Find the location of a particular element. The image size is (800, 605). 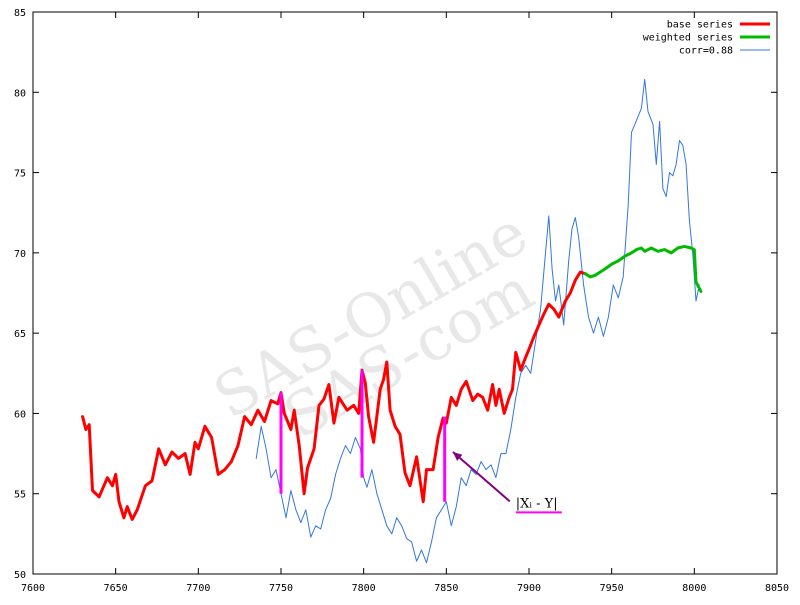

y-tick-label: 75 is located at coordinates (20, 174).